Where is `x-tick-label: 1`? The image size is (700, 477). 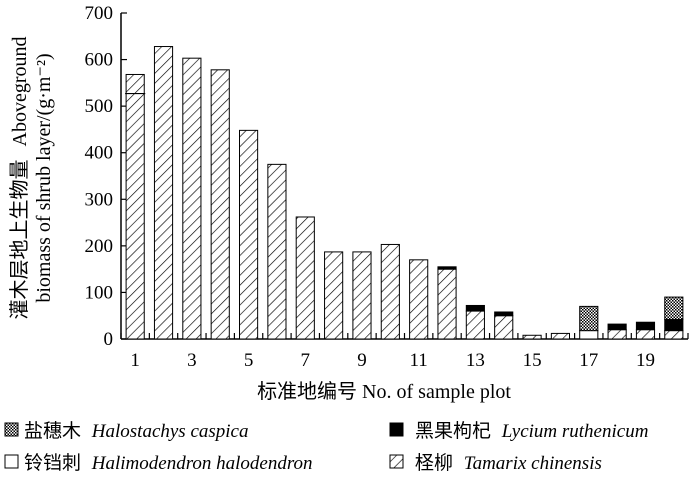 x-tick-label: 1 is located at coordinates (135, 360).